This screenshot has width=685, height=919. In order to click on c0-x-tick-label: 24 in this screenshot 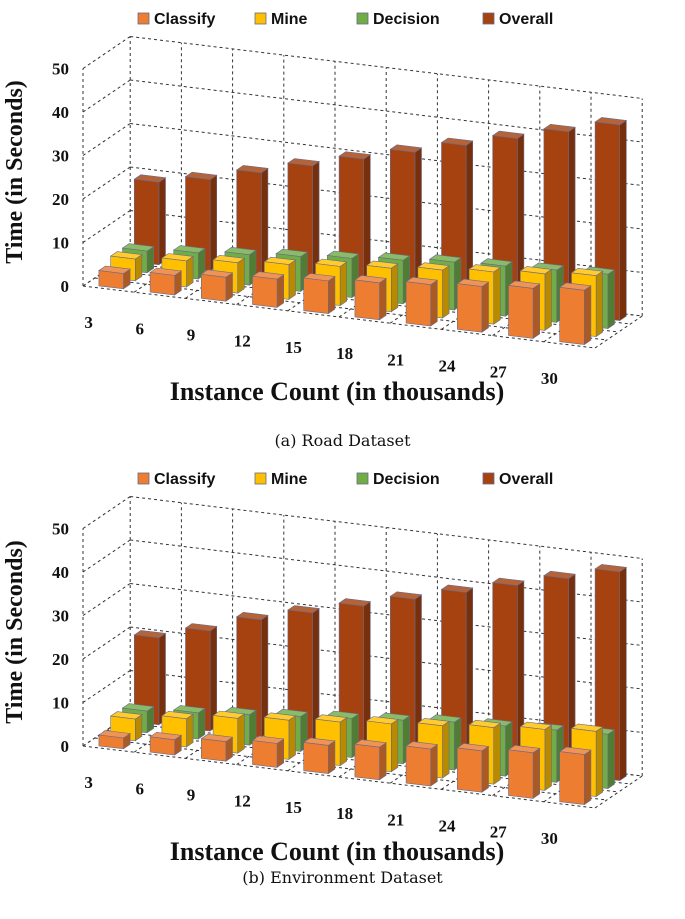, I will do `click(448, 366)`.